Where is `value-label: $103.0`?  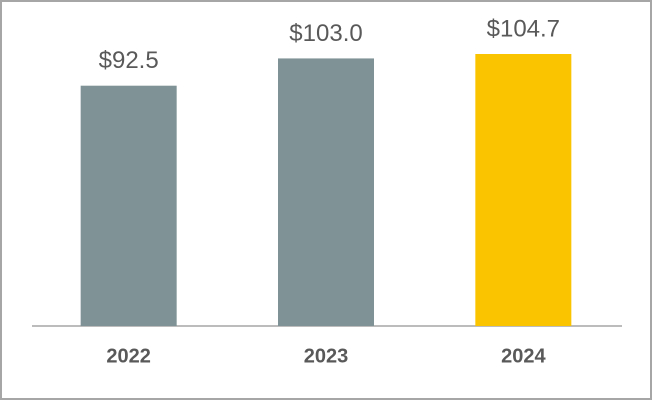 value-label: $103.0 is located at coordinates (325, 33).